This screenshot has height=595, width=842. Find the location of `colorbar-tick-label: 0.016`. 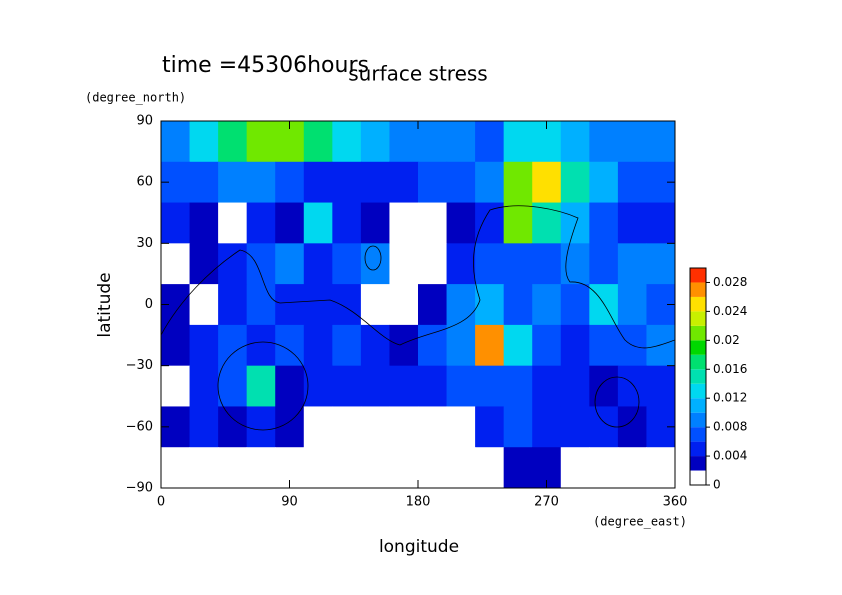

colorbar-tick-label: 0.016 is located at coordinates (730, 369).